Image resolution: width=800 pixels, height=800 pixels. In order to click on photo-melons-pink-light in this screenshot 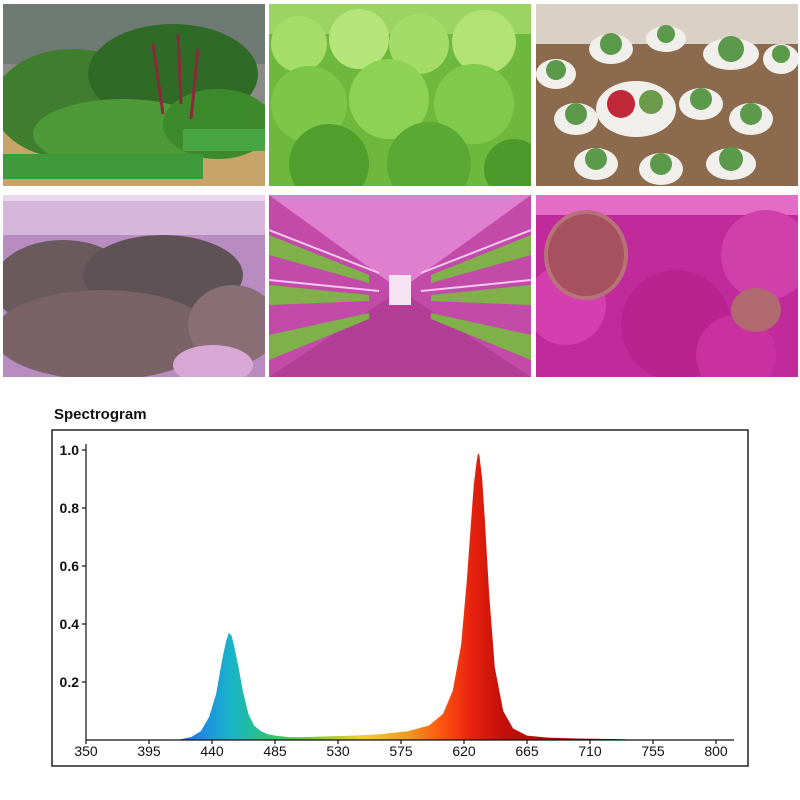, I will do `click(667, 286)`.